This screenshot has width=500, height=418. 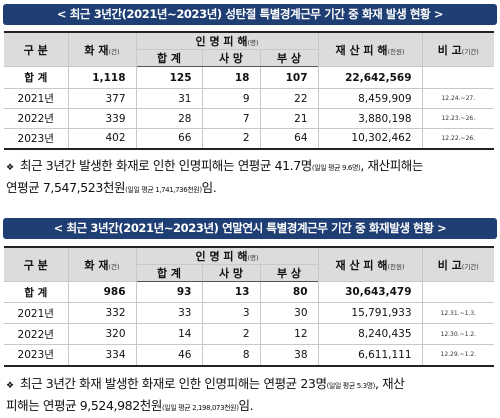 What do you see at coordinates (458, 118) in the screenshot?
I see `remarks-value: 12.23.~26.` at bounding box center [458, 118].